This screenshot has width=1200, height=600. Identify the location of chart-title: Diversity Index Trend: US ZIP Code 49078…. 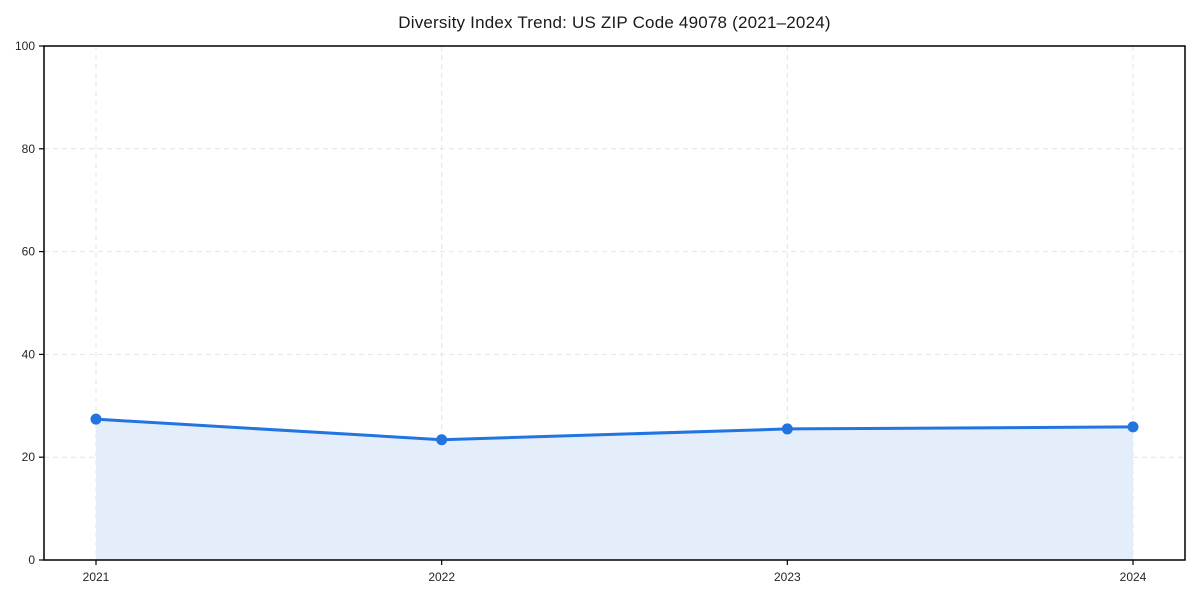
(614, 22).